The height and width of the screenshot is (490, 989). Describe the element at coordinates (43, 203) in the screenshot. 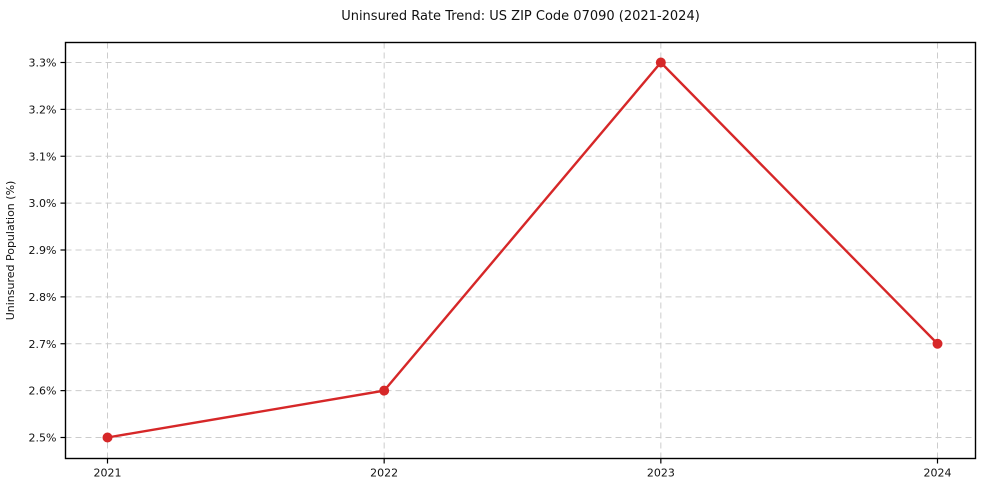

I see `y-tick-label: 3.0%` at that location.